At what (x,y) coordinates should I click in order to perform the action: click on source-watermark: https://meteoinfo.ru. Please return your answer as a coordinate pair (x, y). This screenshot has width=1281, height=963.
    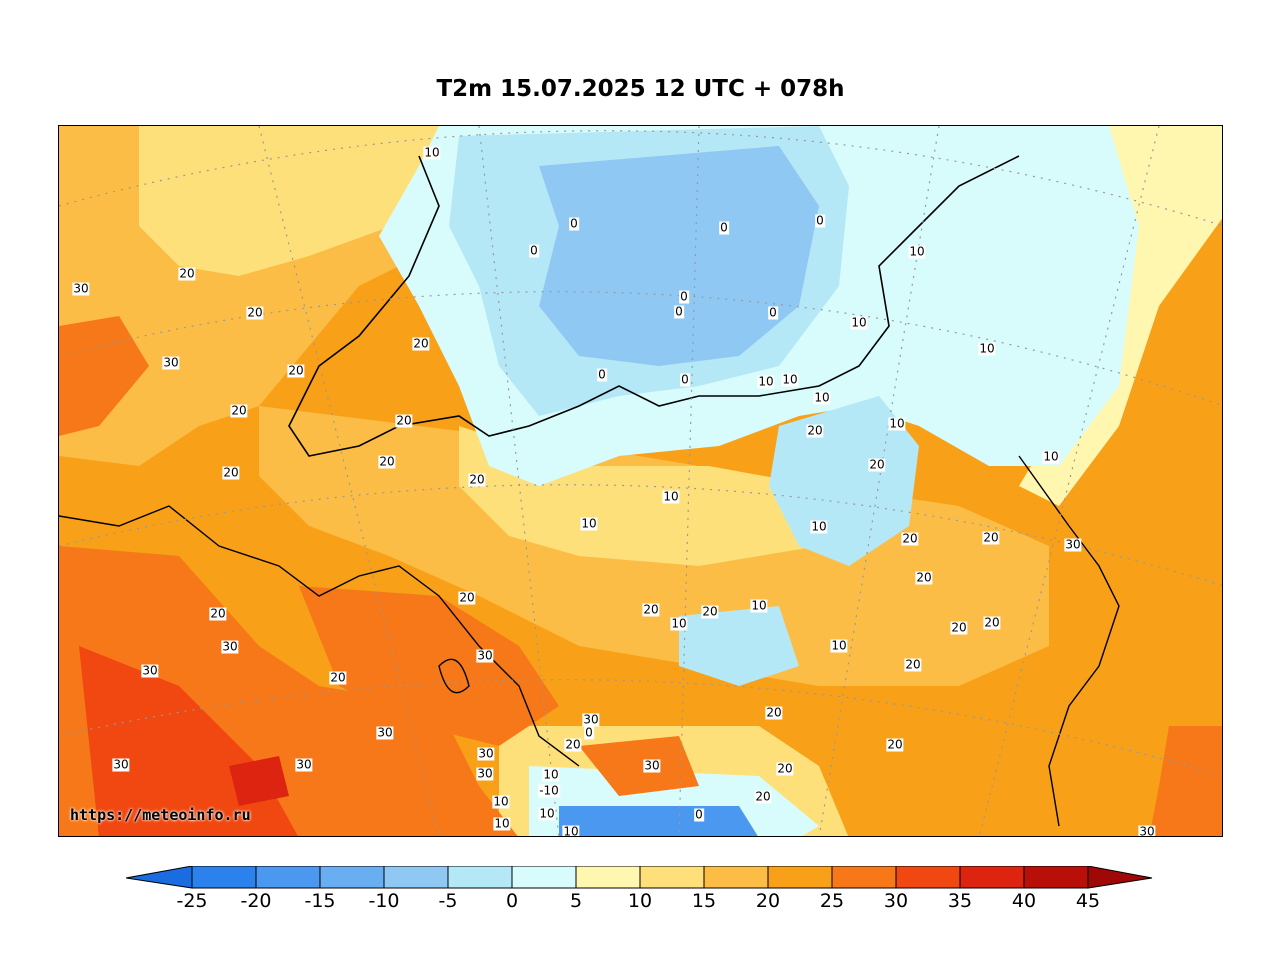
    Looking at the image, I should click on (160, 815).